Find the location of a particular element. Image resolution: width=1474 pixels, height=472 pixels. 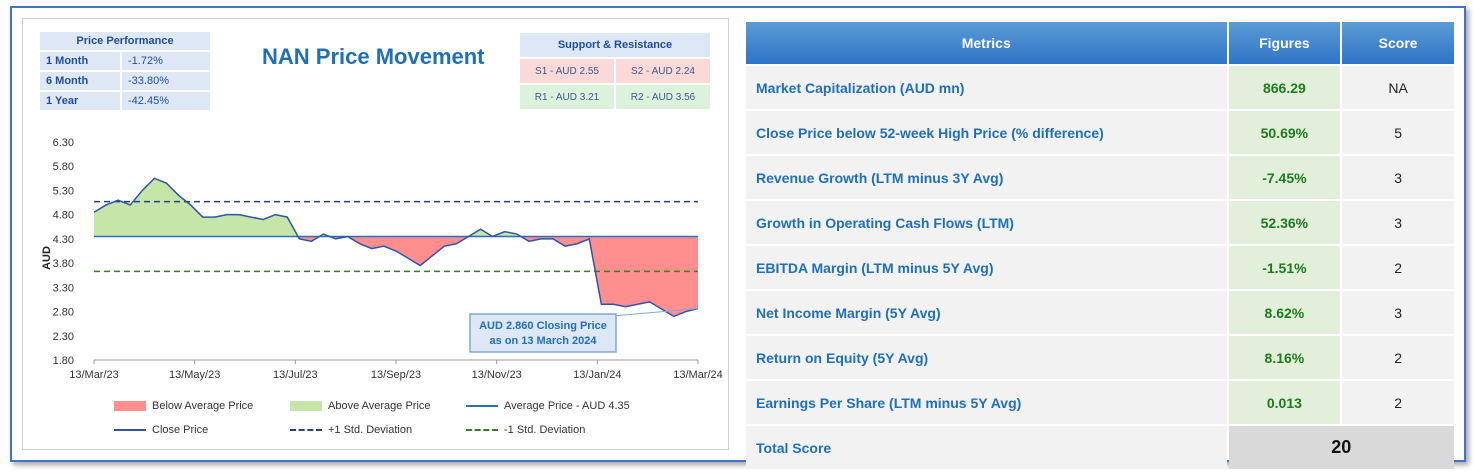

y-tick-label: 3.80 is located at coordinates (63, 264).